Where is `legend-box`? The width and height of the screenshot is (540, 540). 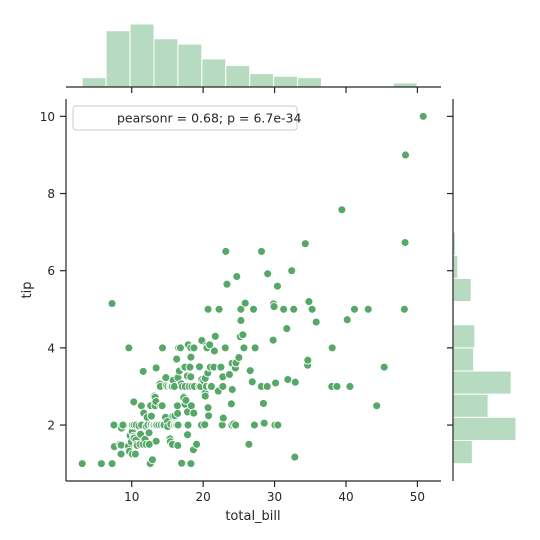
legend-box is located at coordinates (185, 118).